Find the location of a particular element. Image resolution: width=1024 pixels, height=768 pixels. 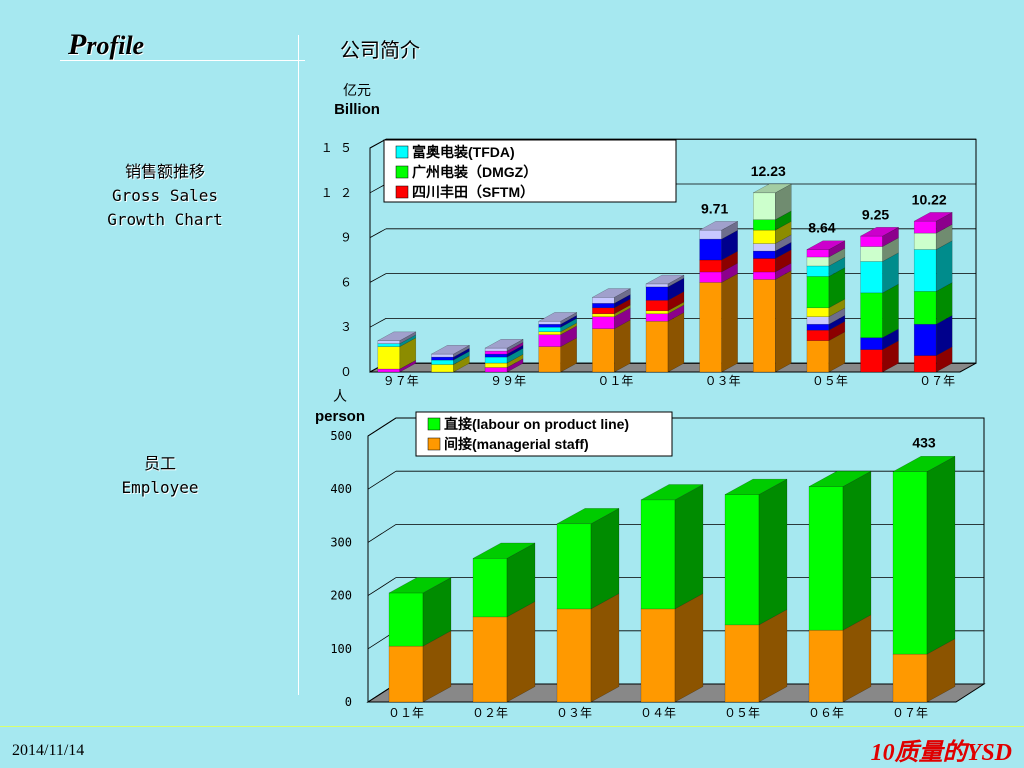

employee-y-tick-label: 400 is located at coordinates (341, 489).